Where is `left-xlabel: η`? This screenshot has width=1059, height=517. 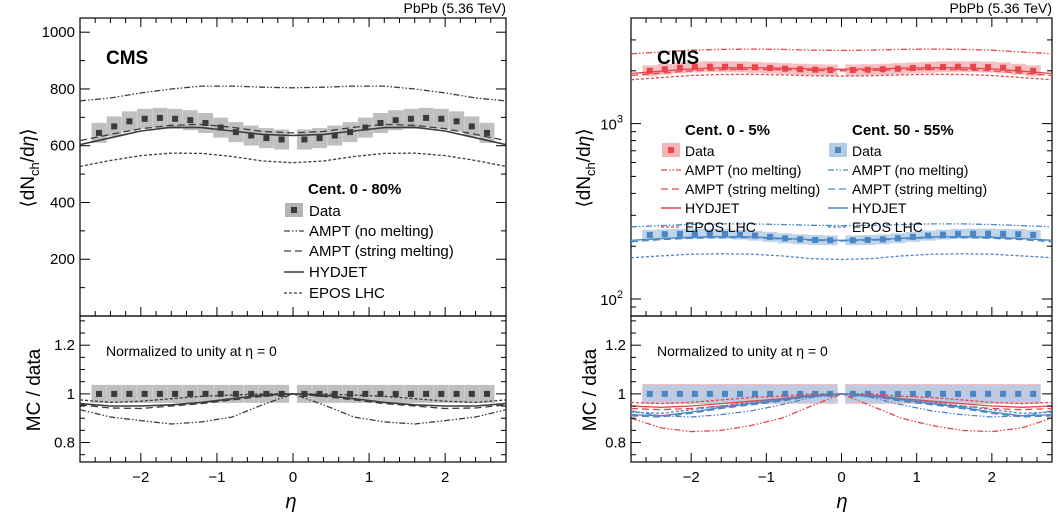 left-xlabel: η is located at coordinates (290, 502).